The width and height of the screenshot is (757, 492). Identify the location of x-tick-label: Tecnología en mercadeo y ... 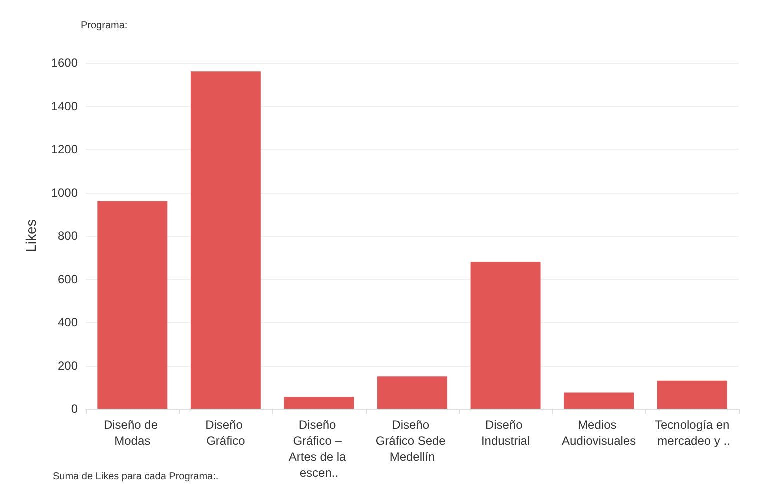
(692, 433).